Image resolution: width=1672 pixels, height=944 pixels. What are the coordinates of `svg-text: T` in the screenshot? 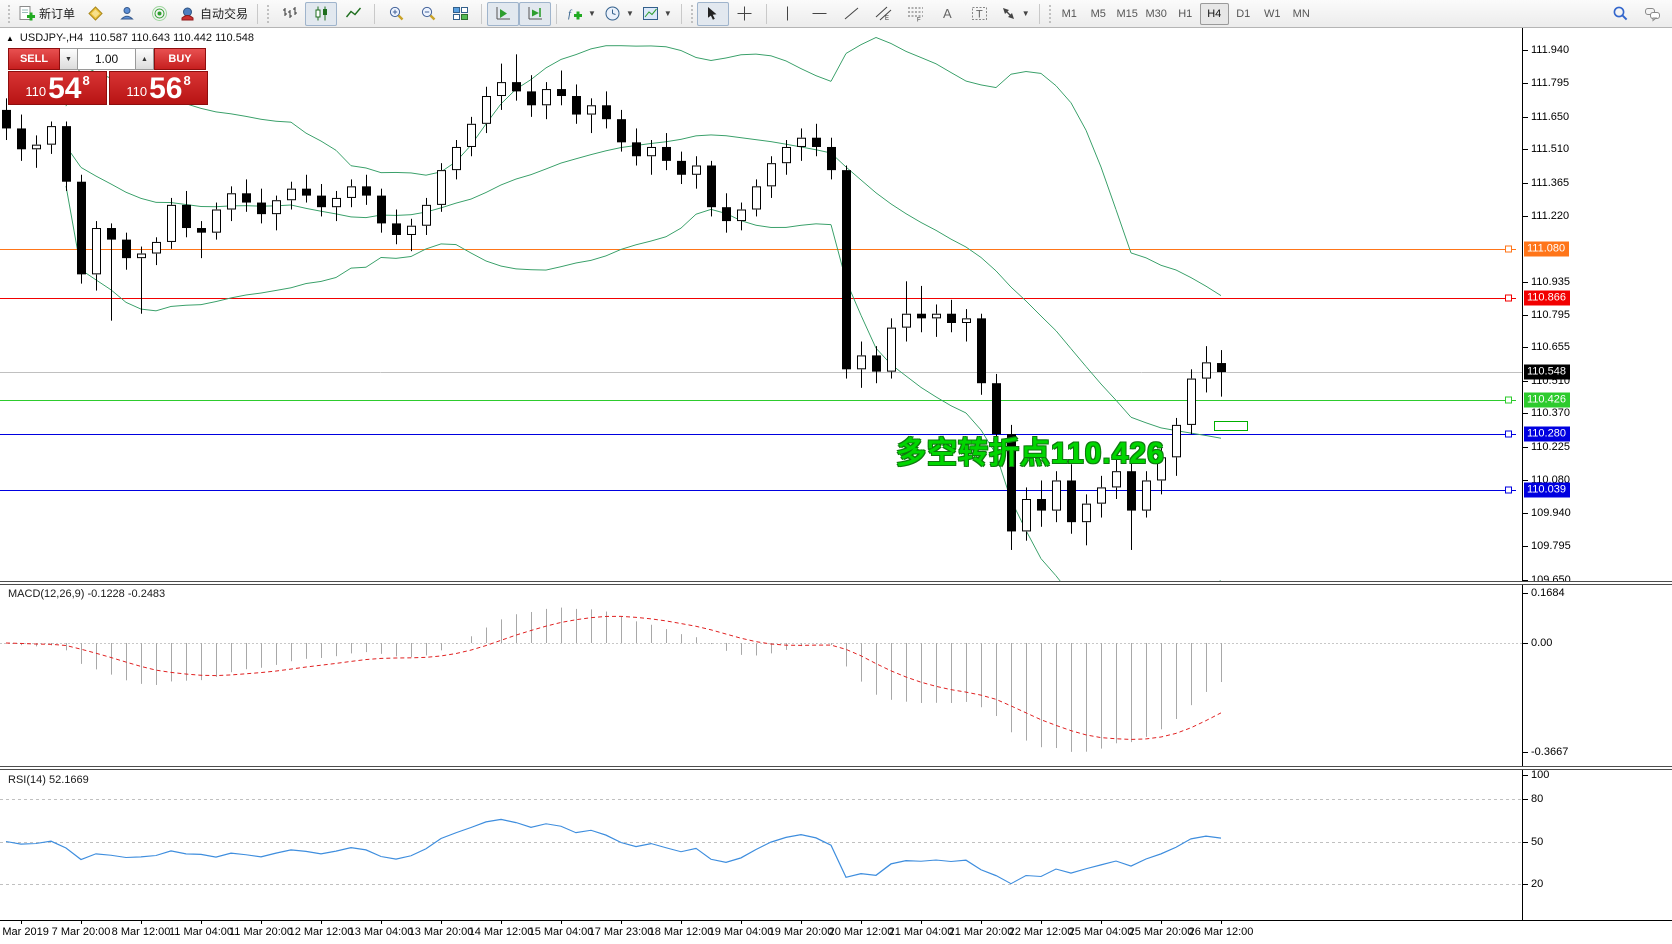 It's located at (979, 15).